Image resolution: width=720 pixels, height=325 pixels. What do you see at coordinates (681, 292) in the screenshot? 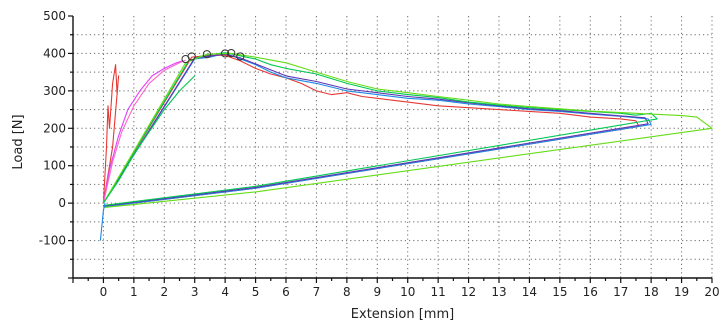
I see `x-tick-label: 19` at bounding box center [681, 292].